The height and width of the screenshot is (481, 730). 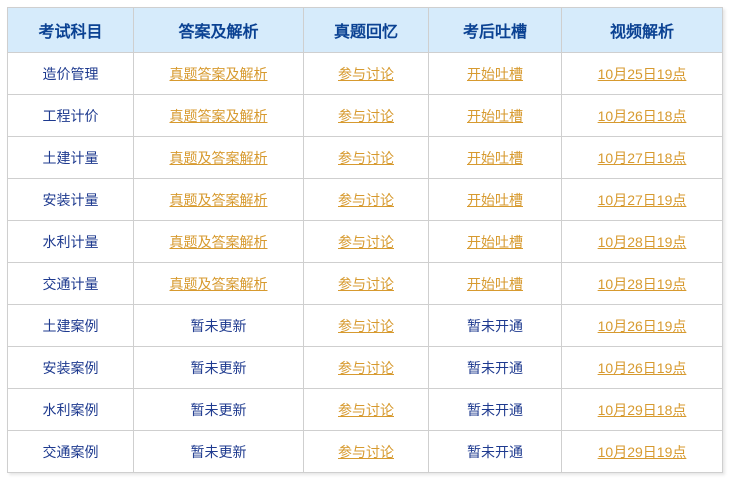 What do you see at coordinates (642, 30) in the screenshot?
I see `col-header-video: 视频解析` at bounding box center [642, 30].